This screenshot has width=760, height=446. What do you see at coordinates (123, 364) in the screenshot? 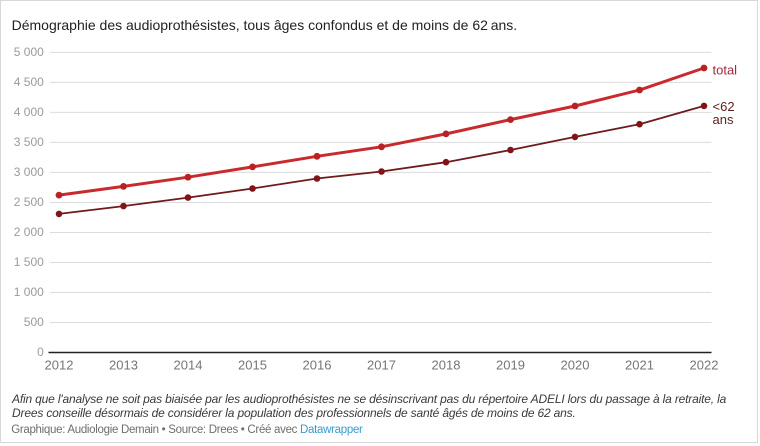
I see `svg-text: 2013` at bounding box center [123, 364].